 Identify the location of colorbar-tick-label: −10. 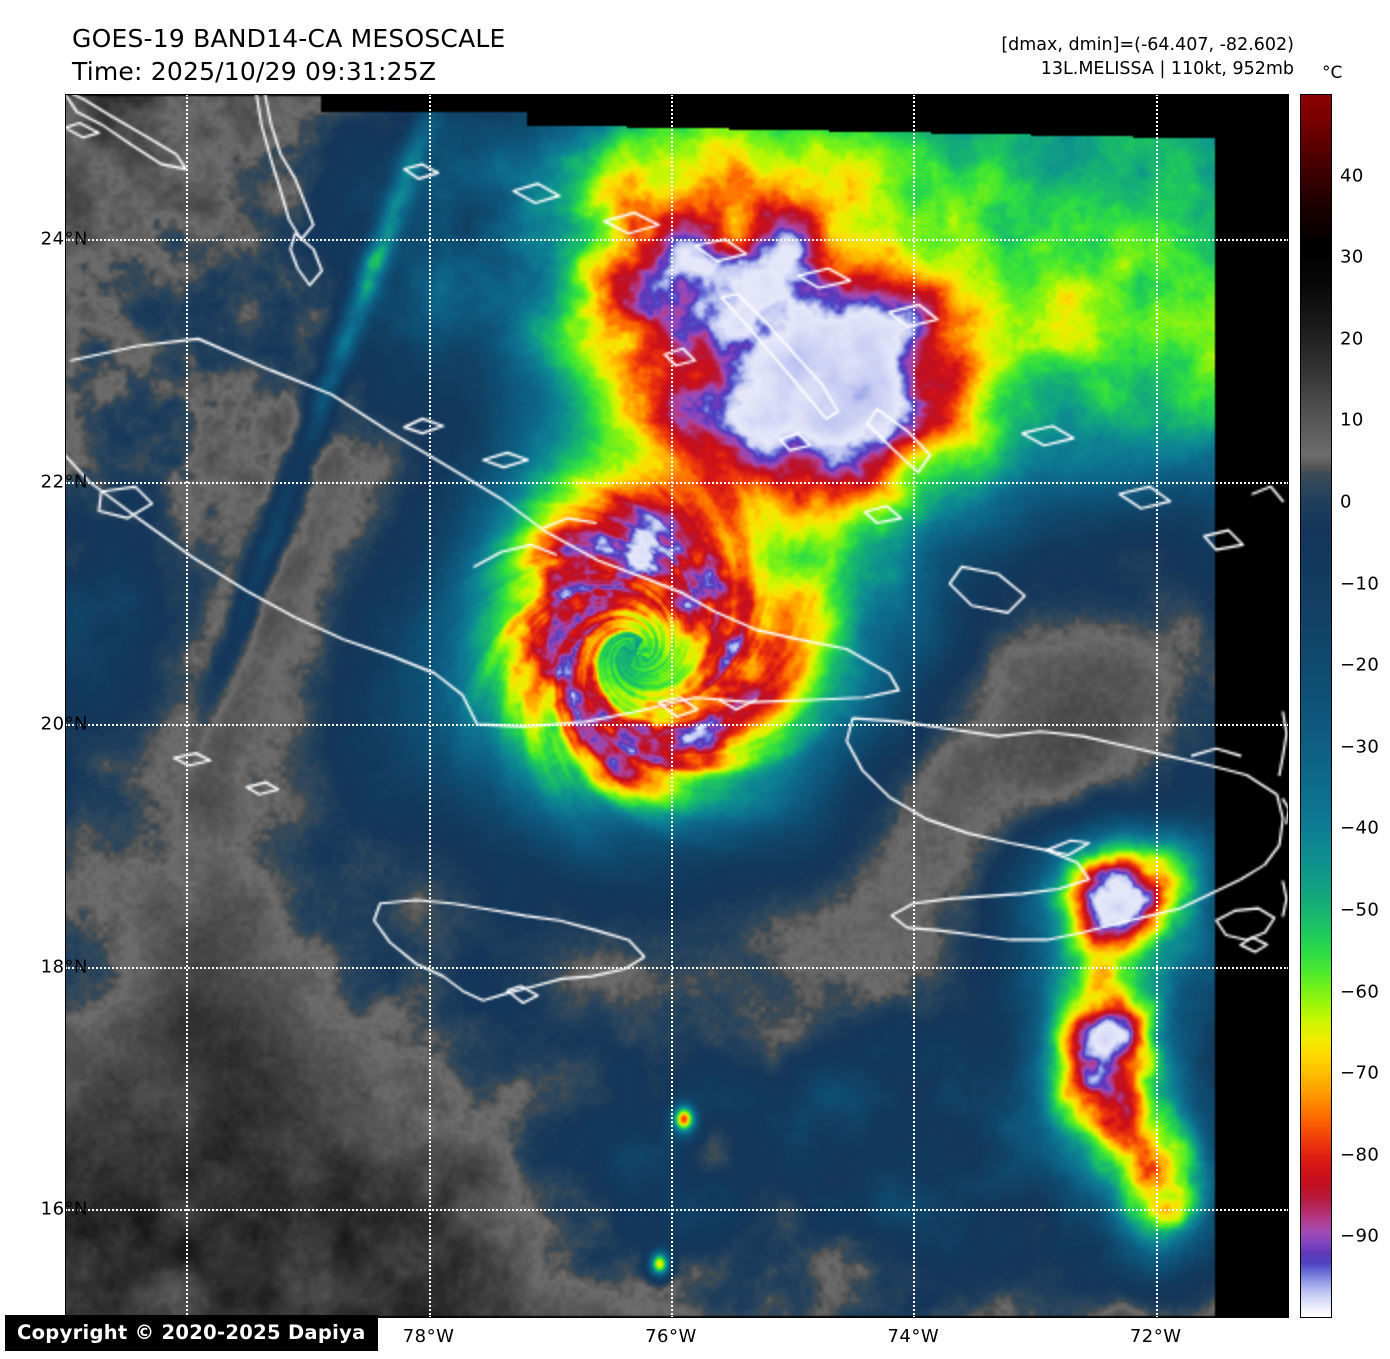
(1360, 584).